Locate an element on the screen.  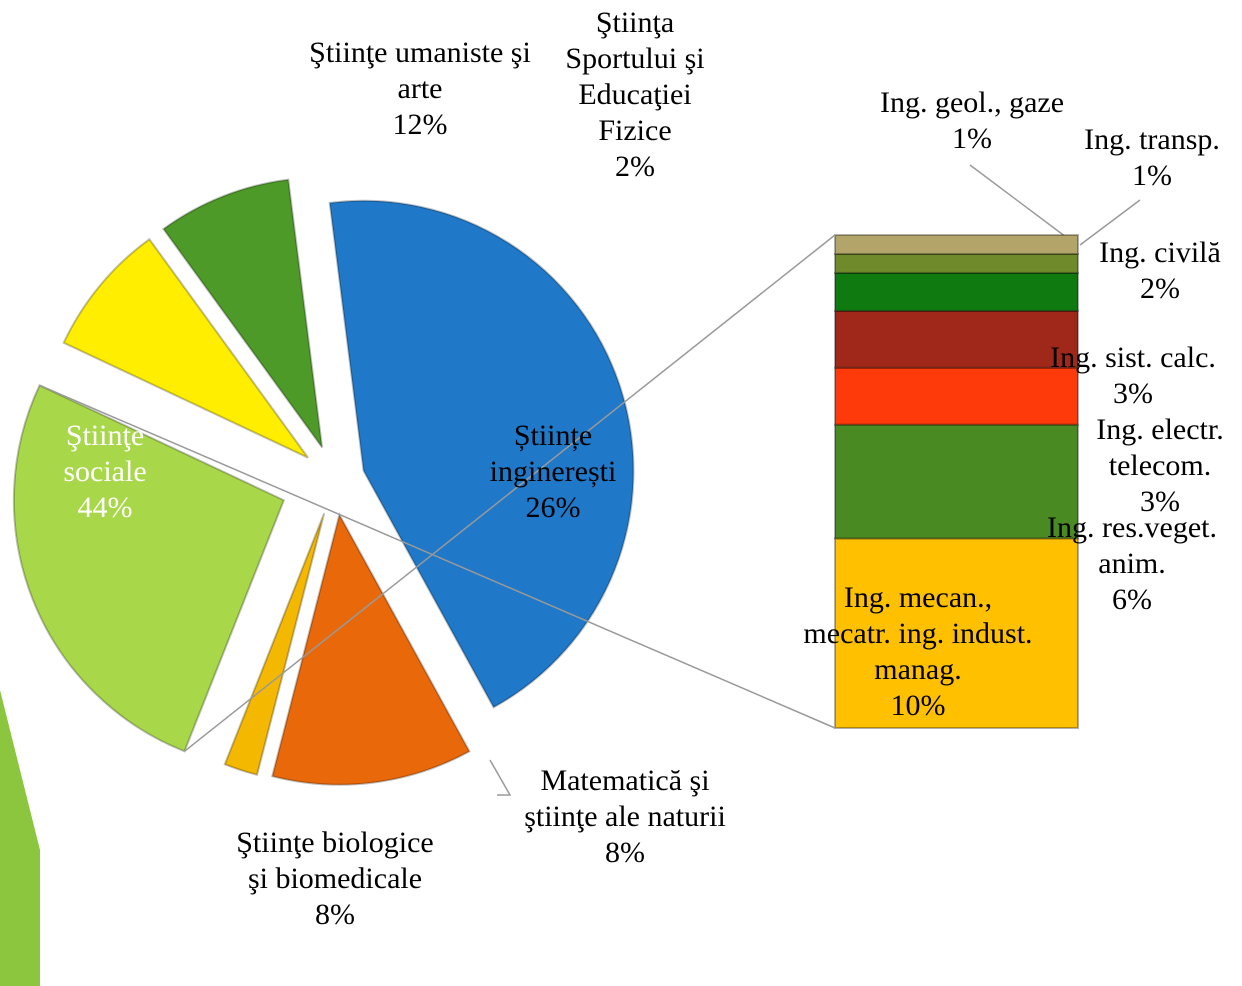
data-label: Ing. geol., gaze 1% is located at coordinates (972, 121).